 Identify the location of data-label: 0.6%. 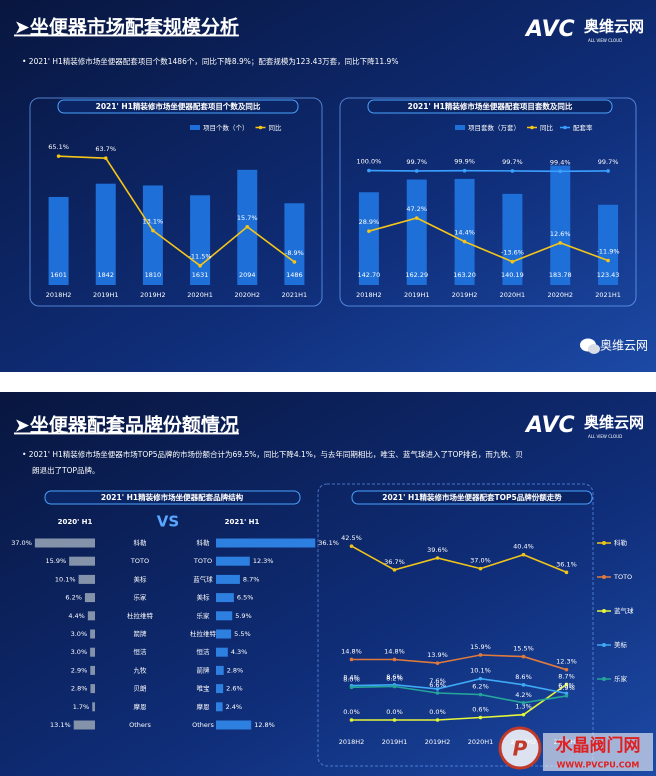
(480, 710).